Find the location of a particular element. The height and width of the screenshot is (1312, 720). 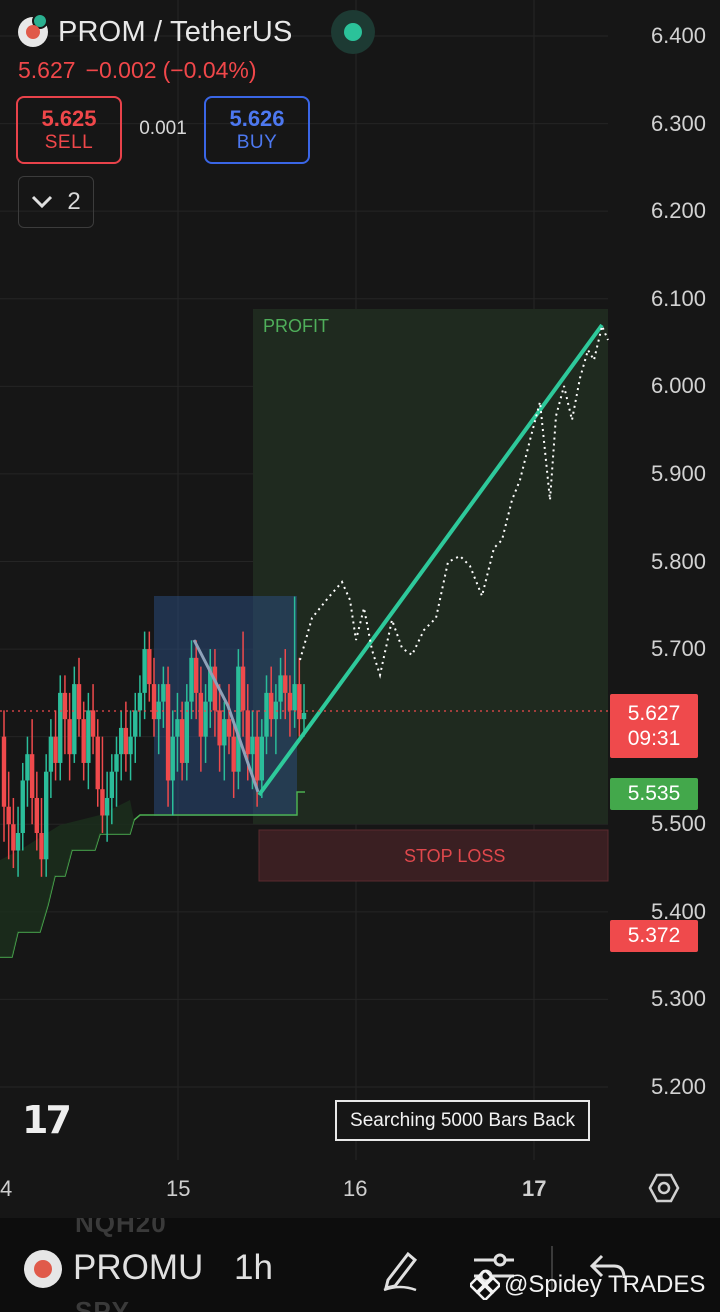

sell-button: 5.625 SELL is located at coordinates (69, 130).